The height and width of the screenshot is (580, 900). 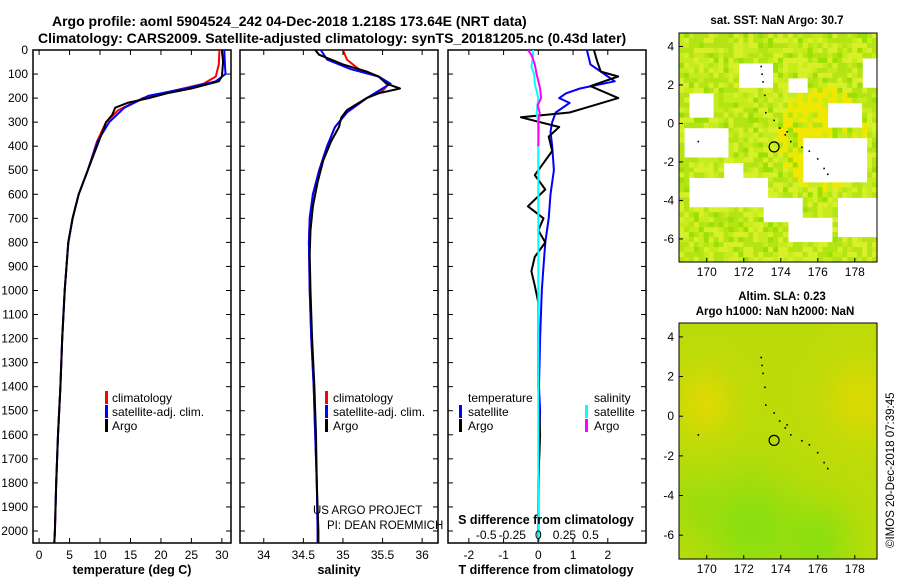 I want to click on difference-legend-temperature: temperature satellite Argo, so click(x=496, y=412).